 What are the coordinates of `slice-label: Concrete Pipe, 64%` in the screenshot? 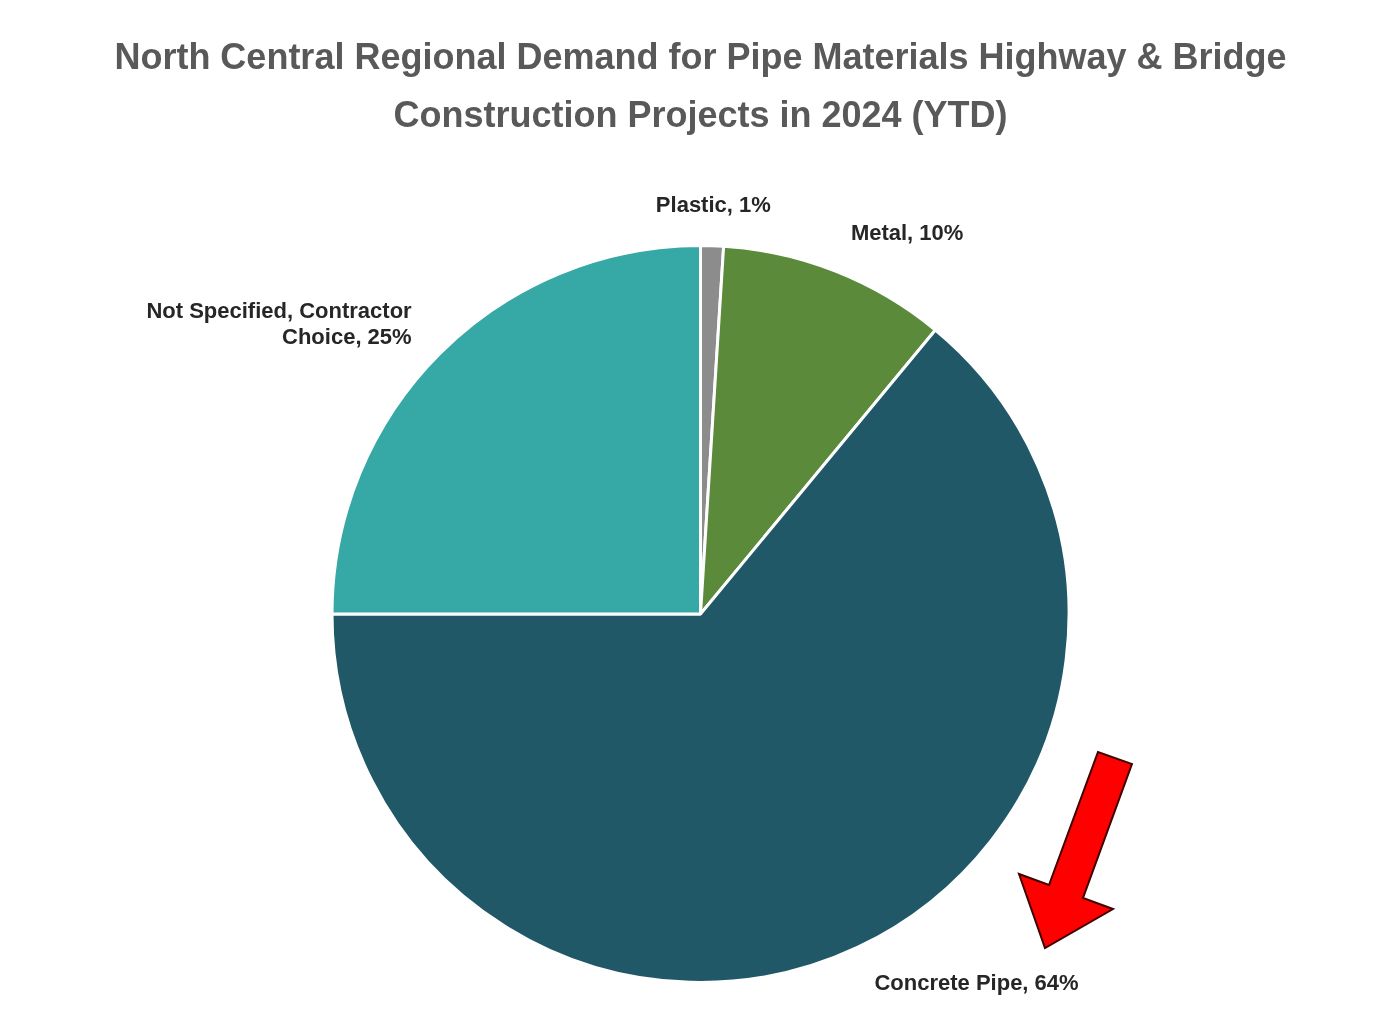 It's located at (976, 982).